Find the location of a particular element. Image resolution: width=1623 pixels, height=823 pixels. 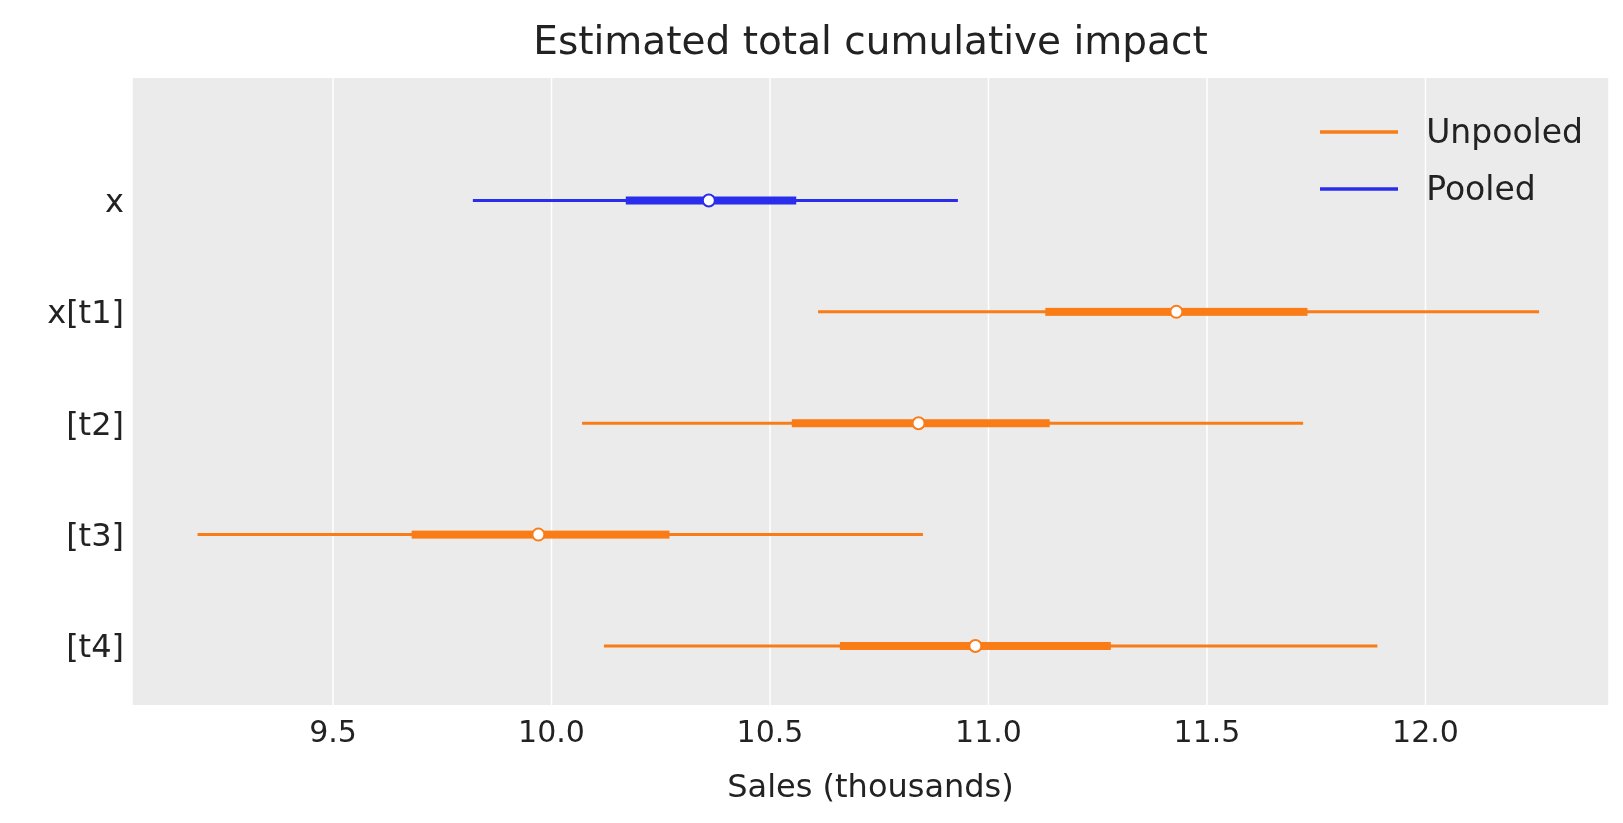

x-tick-label: 10.0 is located at coordinates (551, 732).